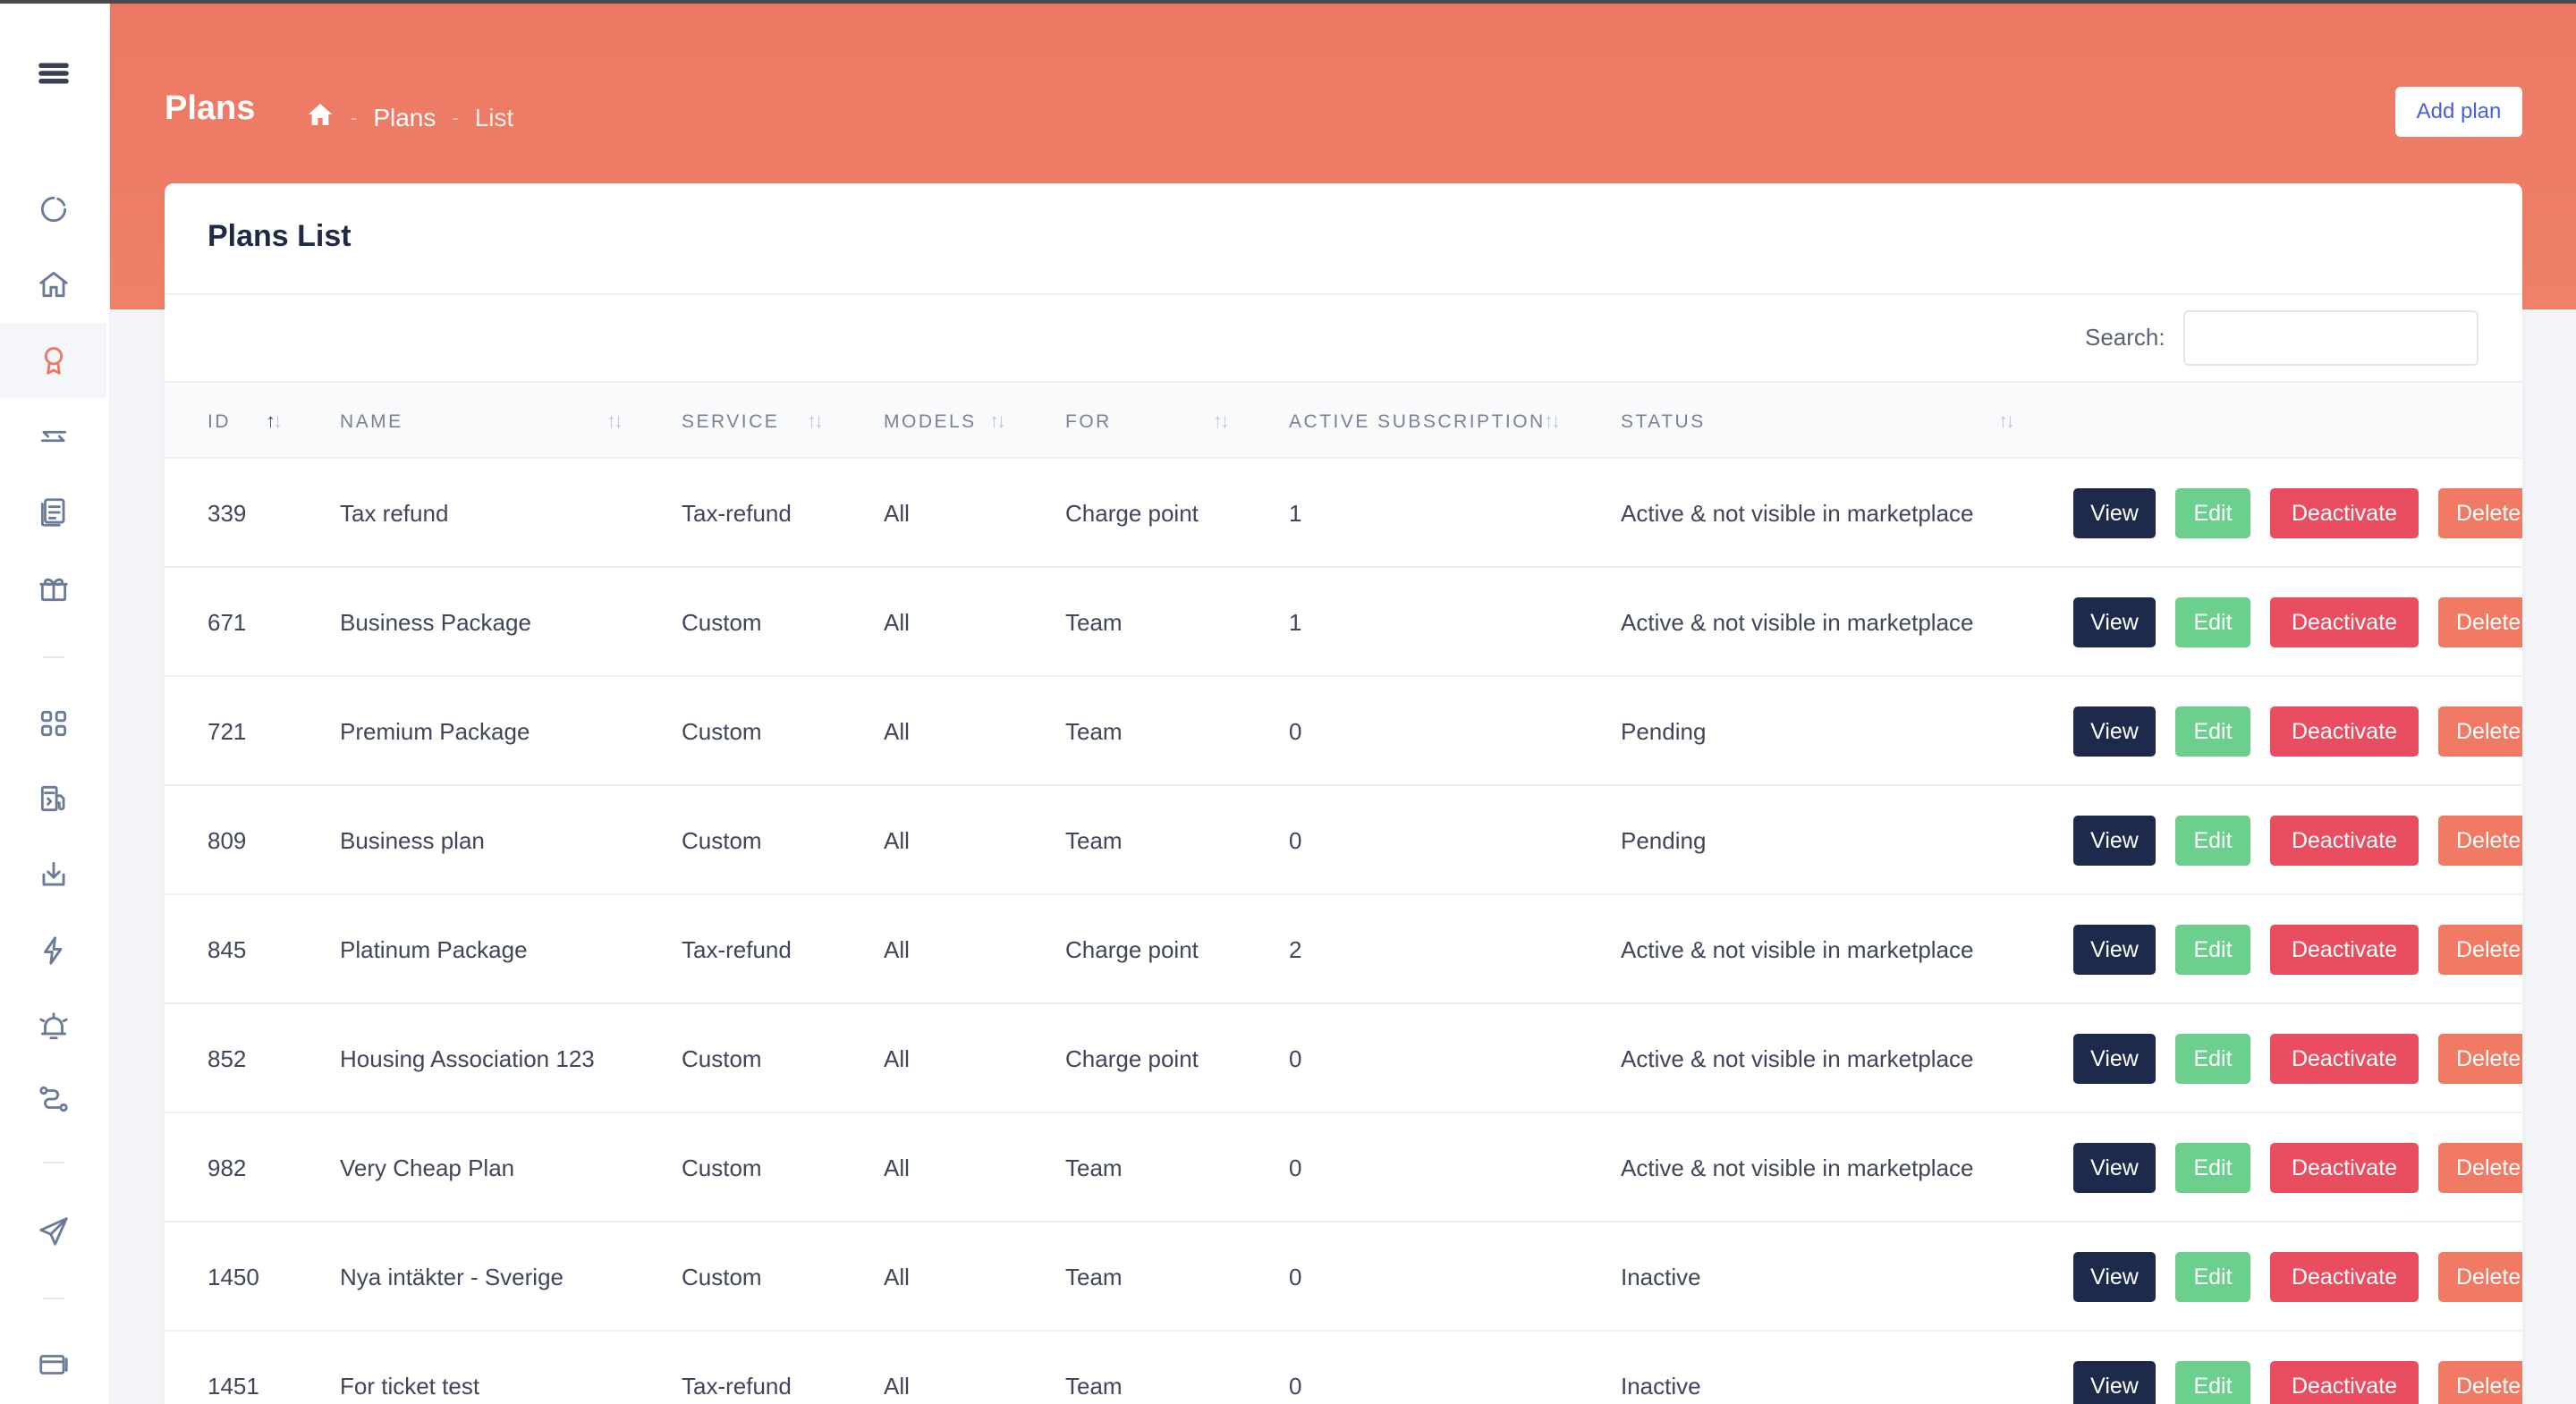  I want to click on cell-active-subscription: 1, so click(1295, 622).